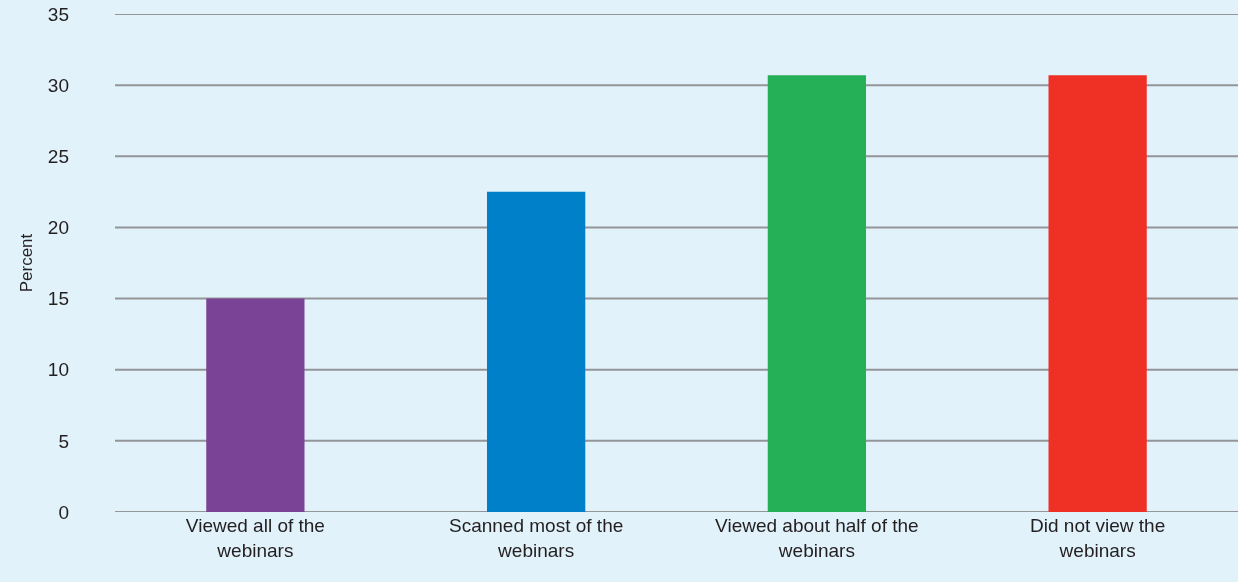 The height and width of the screenshot is (582, 1238). What do you see at coordinates (58, 85) in the screenshot?
I see `y-tick-label: 30` at bounding box center [58, 85].